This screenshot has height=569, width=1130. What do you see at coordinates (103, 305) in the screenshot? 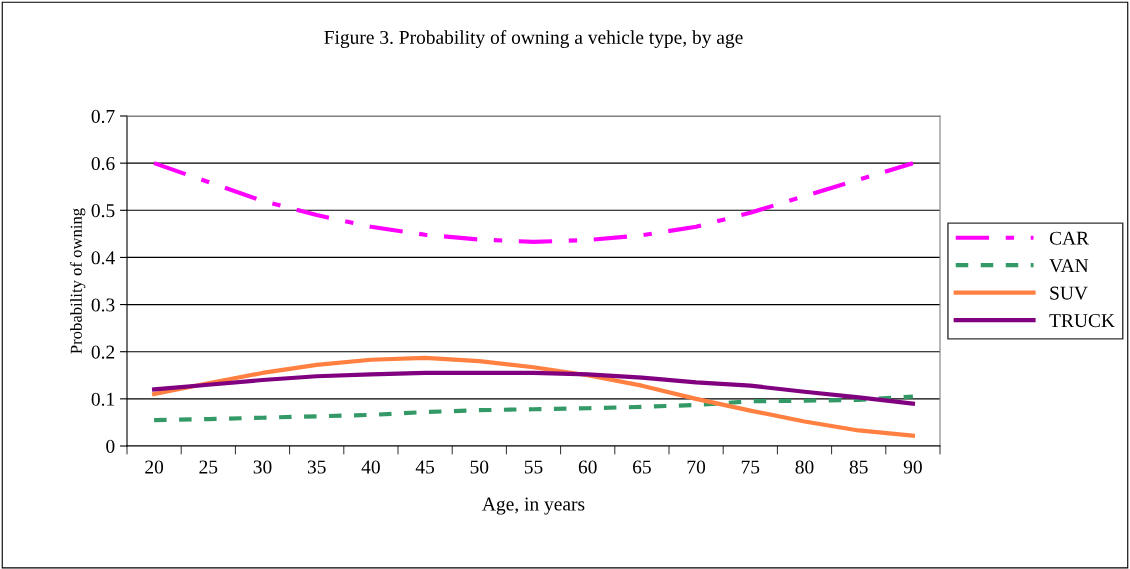
I see `y-tick-label: 0.3` at bounding box center [103, 305].